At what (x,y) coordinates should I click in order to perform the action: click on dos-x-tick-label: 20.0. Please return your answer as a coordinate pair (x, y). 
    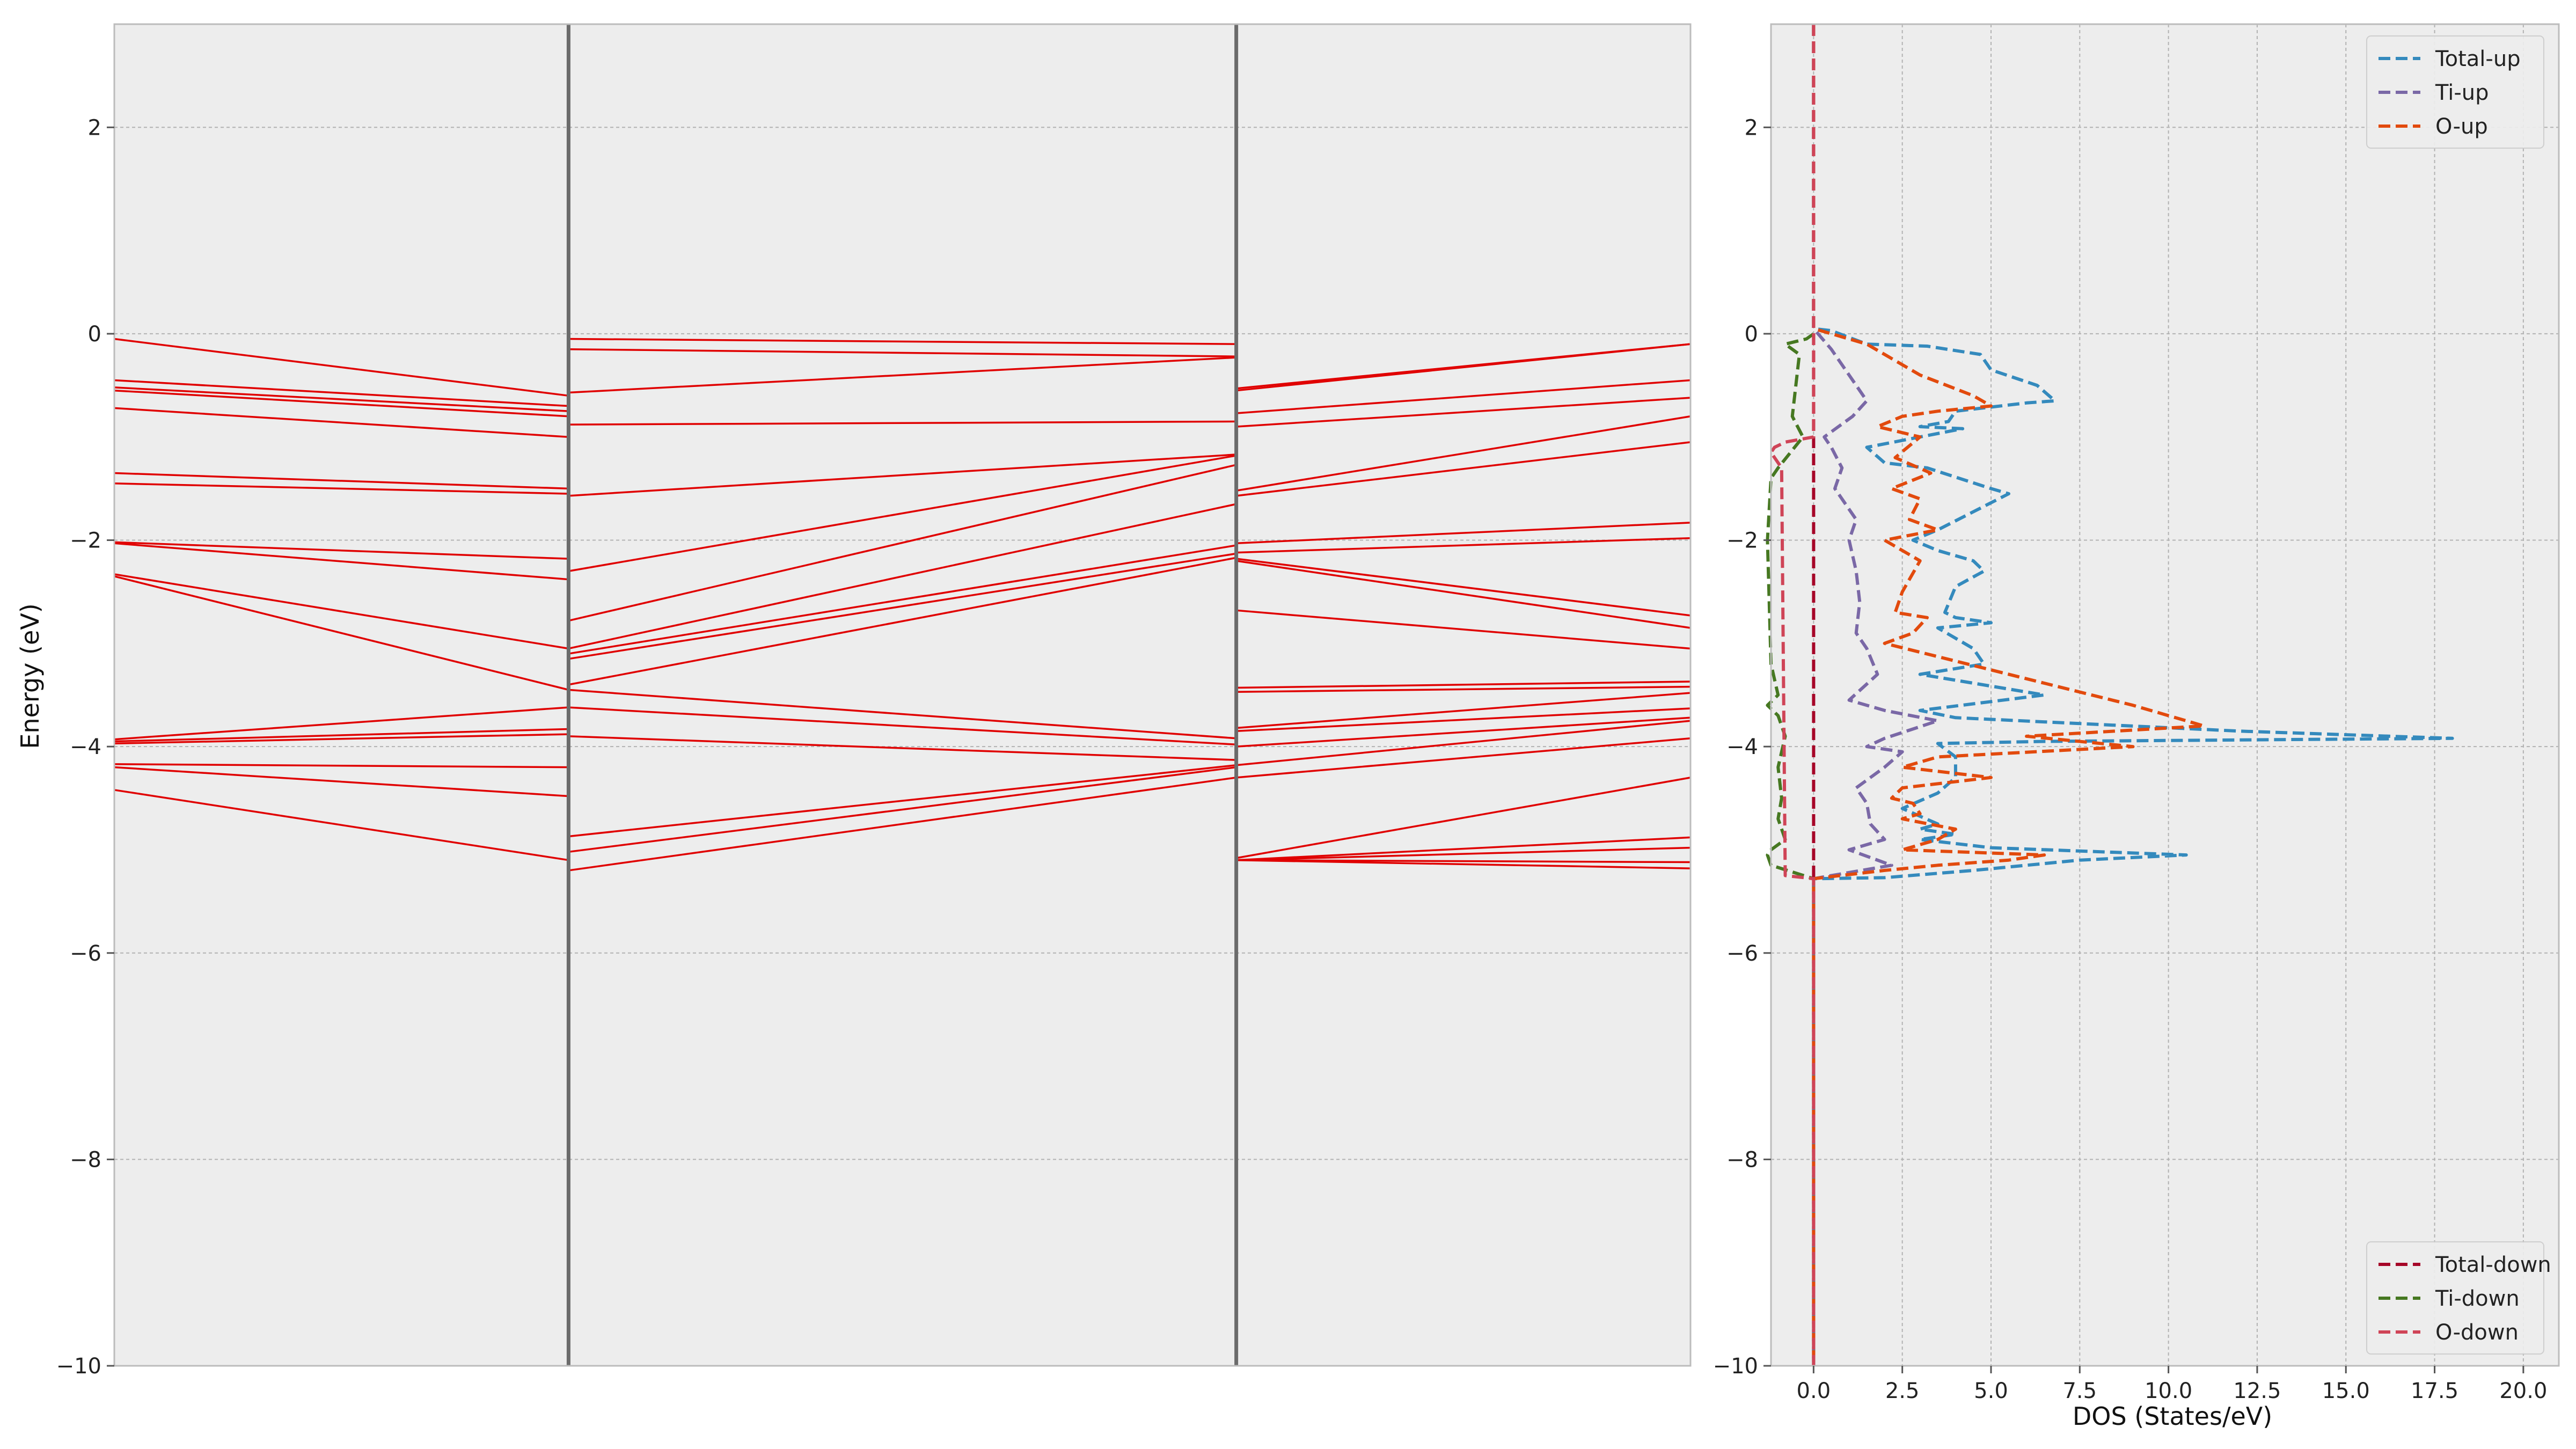
    Looking at the image, I should click on (2523, 1391).